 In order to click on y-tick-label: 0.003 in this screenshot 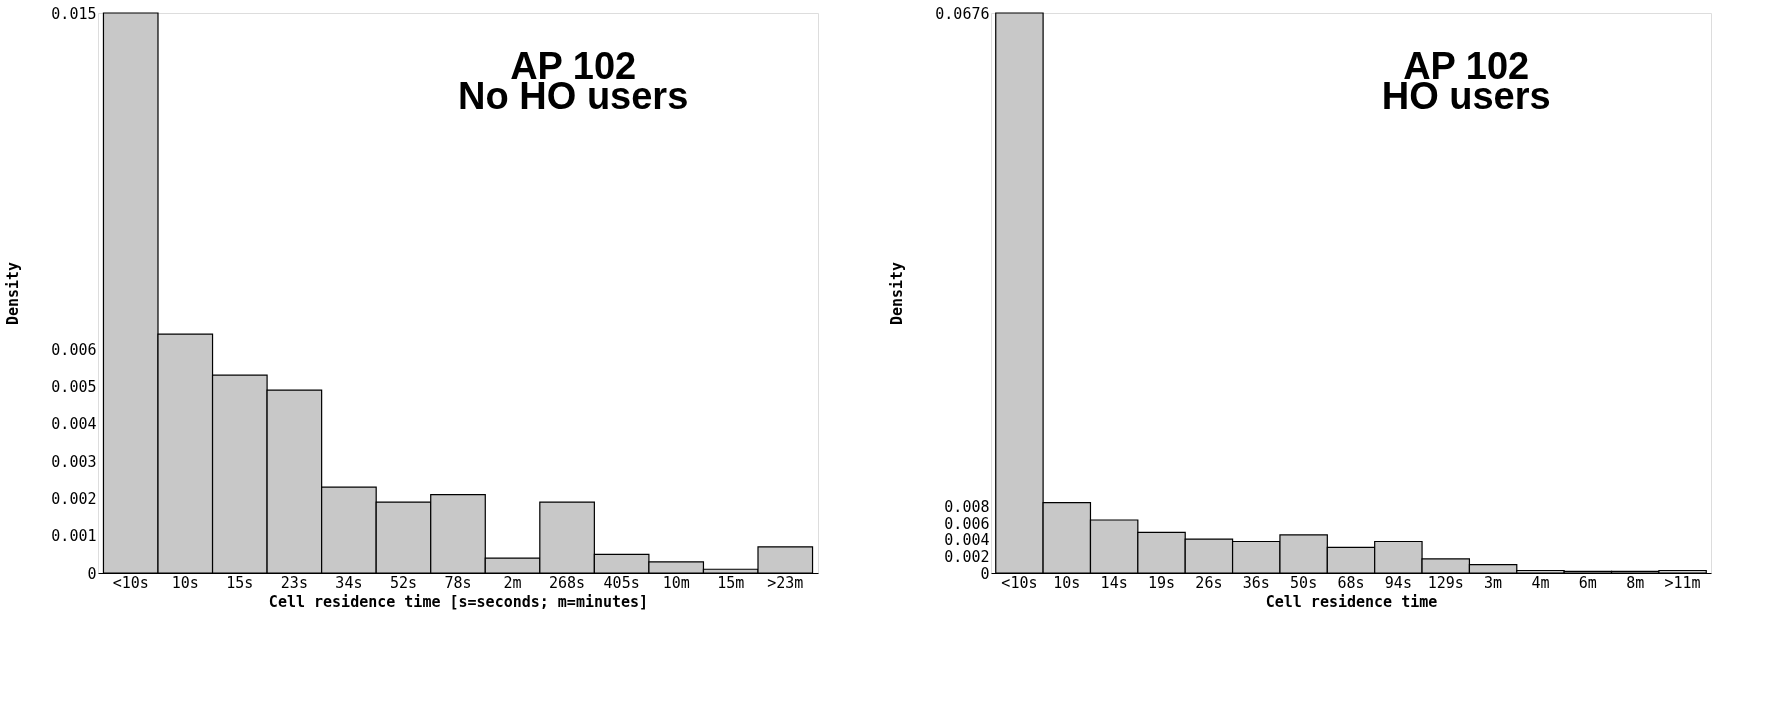, I will do `click(74, 461)`.